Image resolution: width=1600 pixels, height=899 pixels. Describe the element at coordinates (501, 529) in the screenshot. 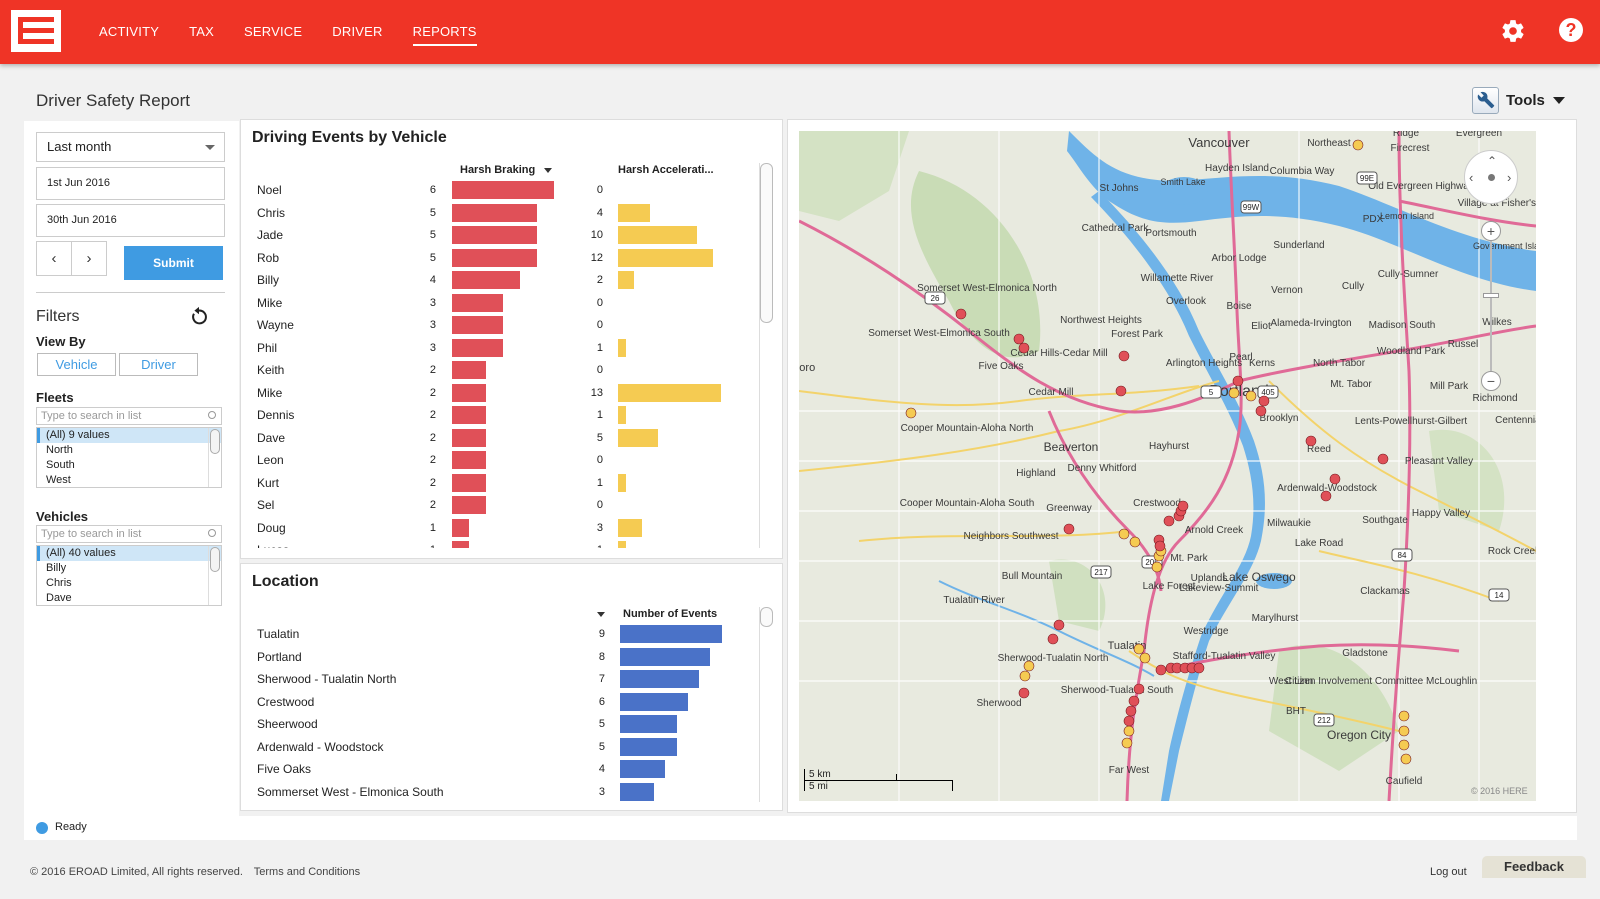

I see `table-row: Doug 1 3` at that location.